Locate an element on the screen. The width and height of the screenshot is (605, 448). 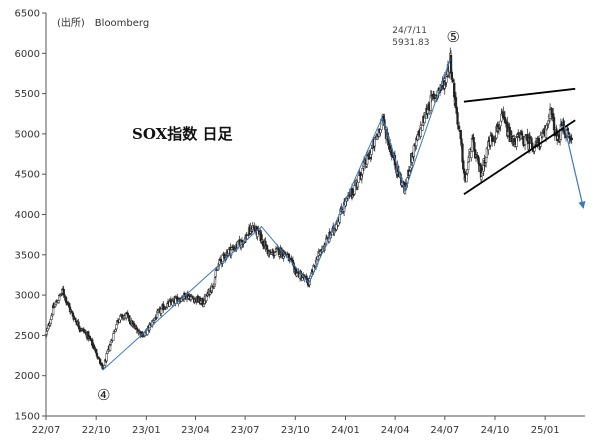
projection-arrow is located at coordinates (574, 167).